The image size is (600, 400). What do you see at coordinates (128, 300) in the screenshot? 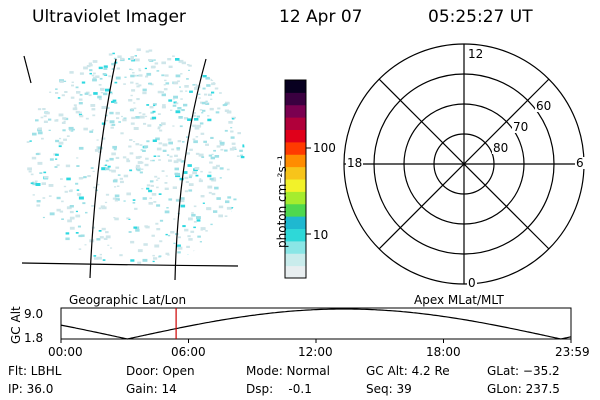
I see `geographic-latlon-label: Geographic Lat/Lon` at bounding box center [128, 300].